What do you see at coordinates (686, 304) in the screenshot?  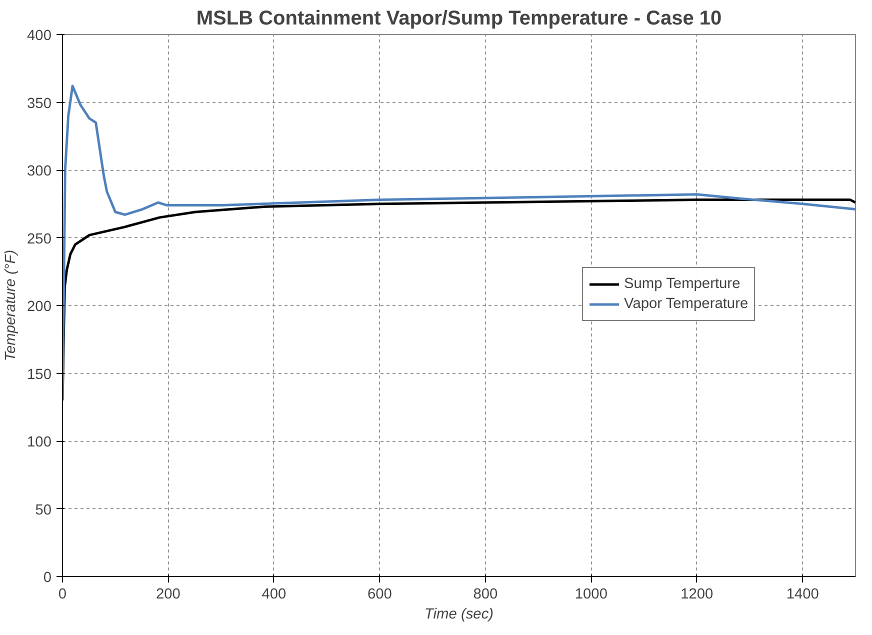 I see `legend-label: Vapor Temperature` at bounding box center [686, 304].